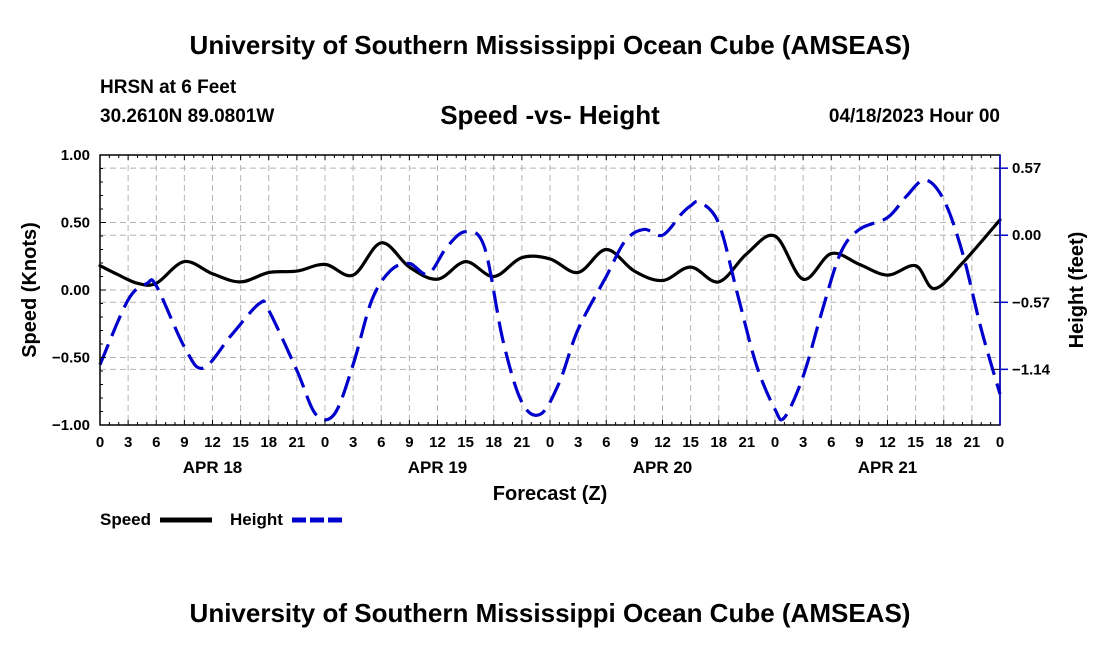  What do you see at coordinates (888, 467) in the screenshot?
I see `day-label: APR 21` at bounding box center [888, 467].